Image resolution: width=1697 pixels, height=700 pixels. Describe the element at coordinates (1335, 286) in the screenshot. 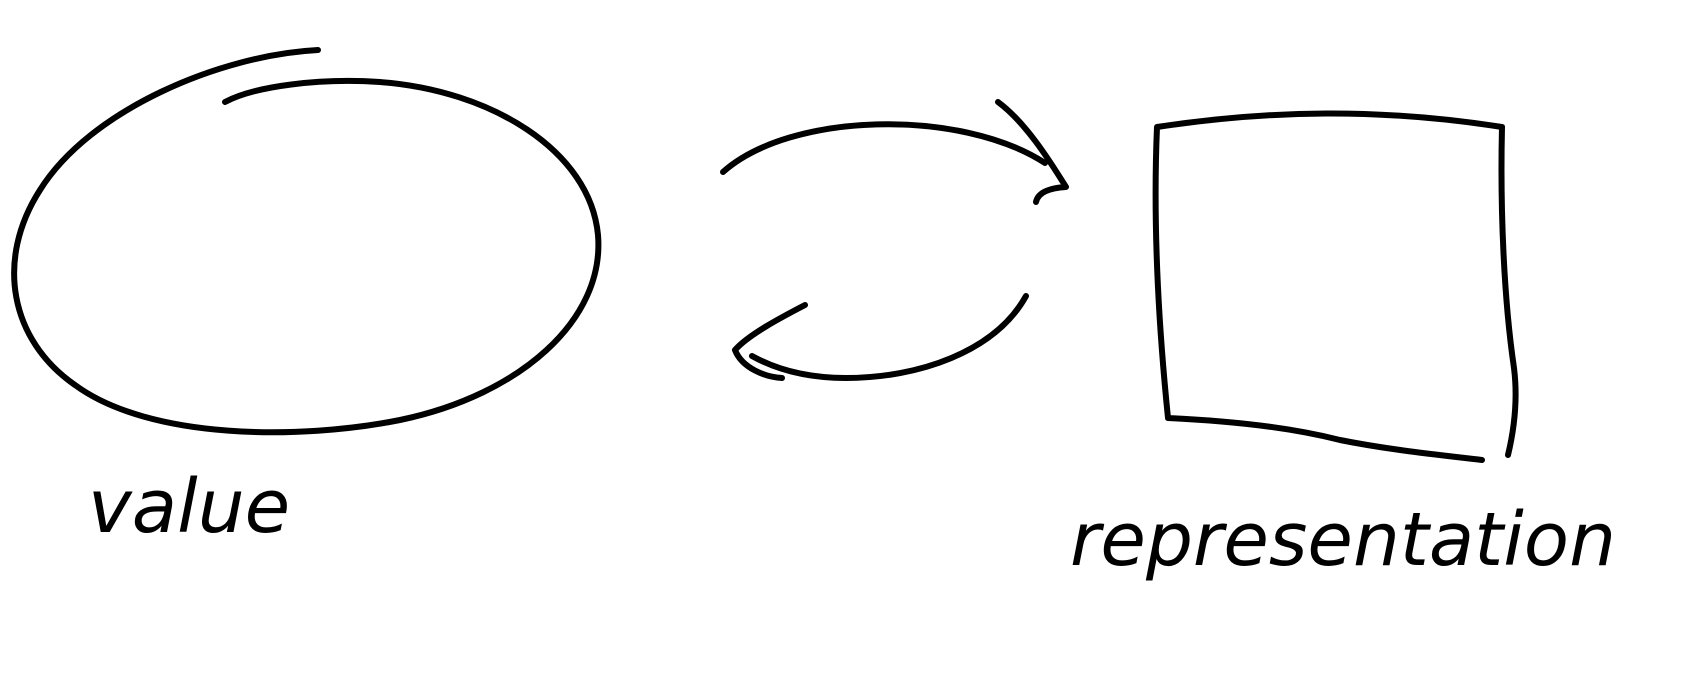

I see `representation-square-shape` at that location.